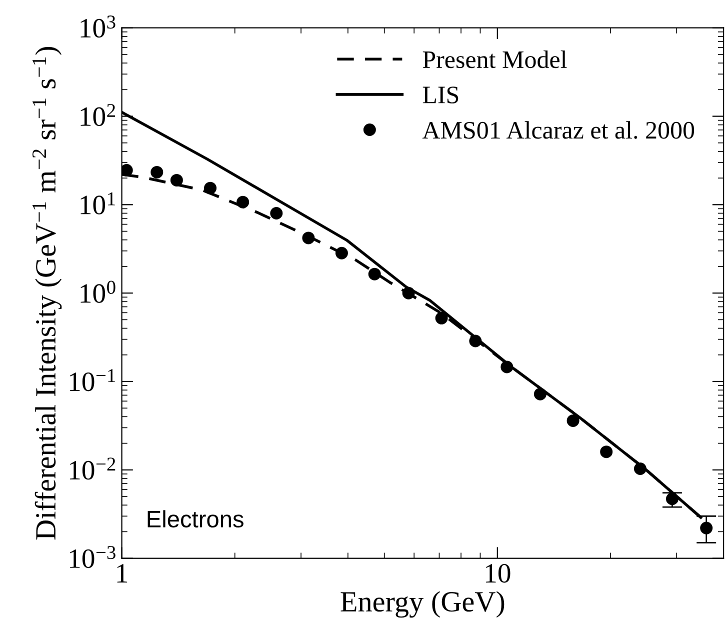 The width and height of the screenshot is (725, 633). What do you see at coordinates (97, 115) in the screenshot?
I see `y-tick-label: 10$^{2}$` at bounding box center [97, 115].